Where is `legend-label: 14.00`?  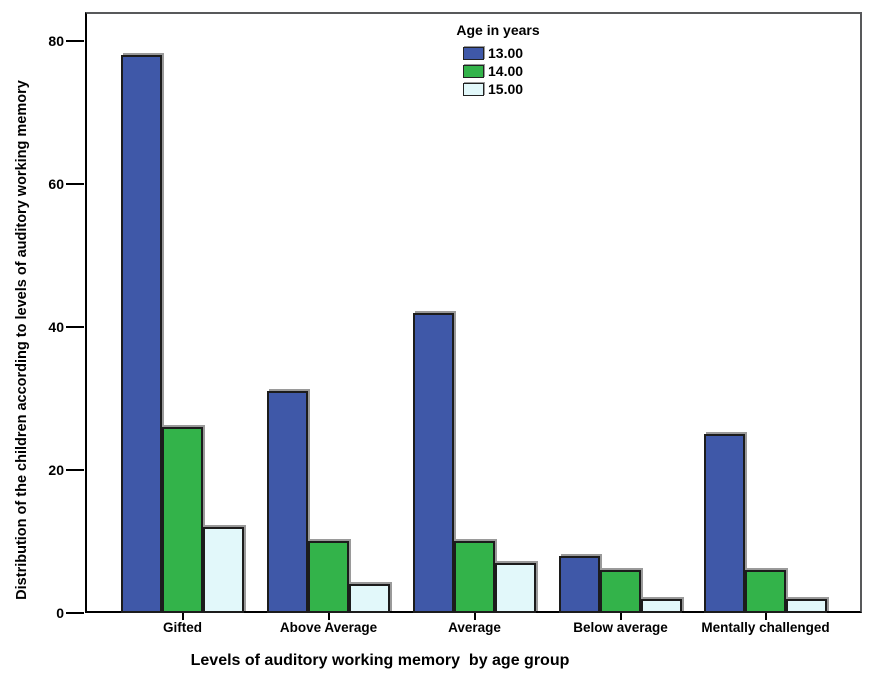 legend-label: 14.00 is located at coordinates (506, 71).